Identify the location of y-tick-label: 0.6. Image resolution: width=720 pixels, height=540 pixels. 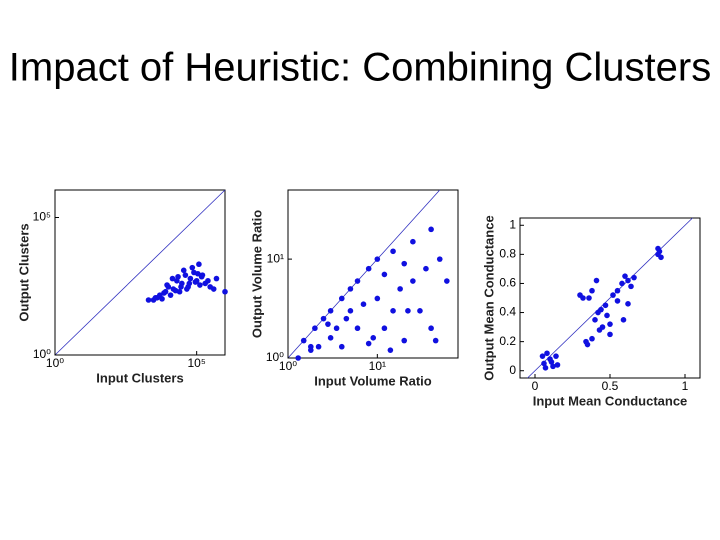
(507, 283).